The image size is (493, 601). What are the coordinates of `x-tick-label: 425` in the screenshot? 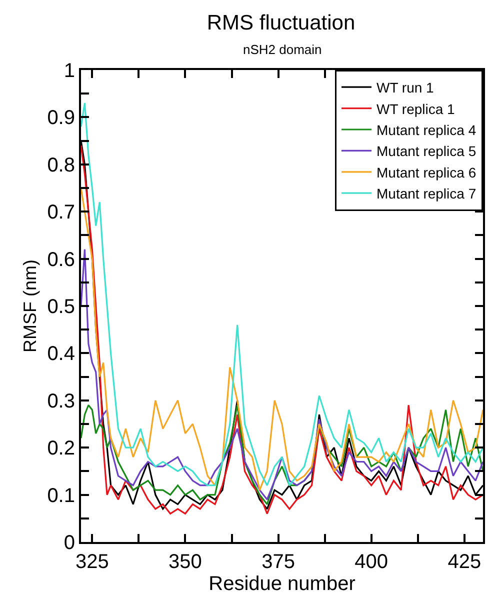 It's located at (465, 562).